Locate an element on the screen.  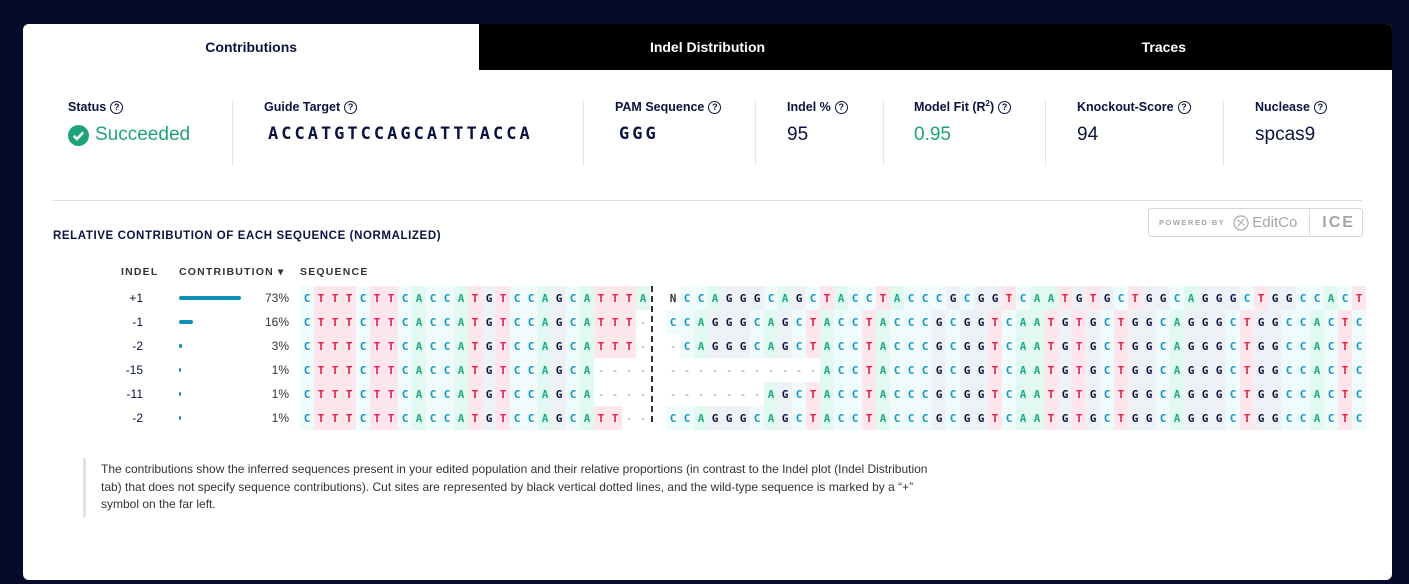
column-header-contribution: CONTRIBUTION ▾ is located at coordinates (232, 272).